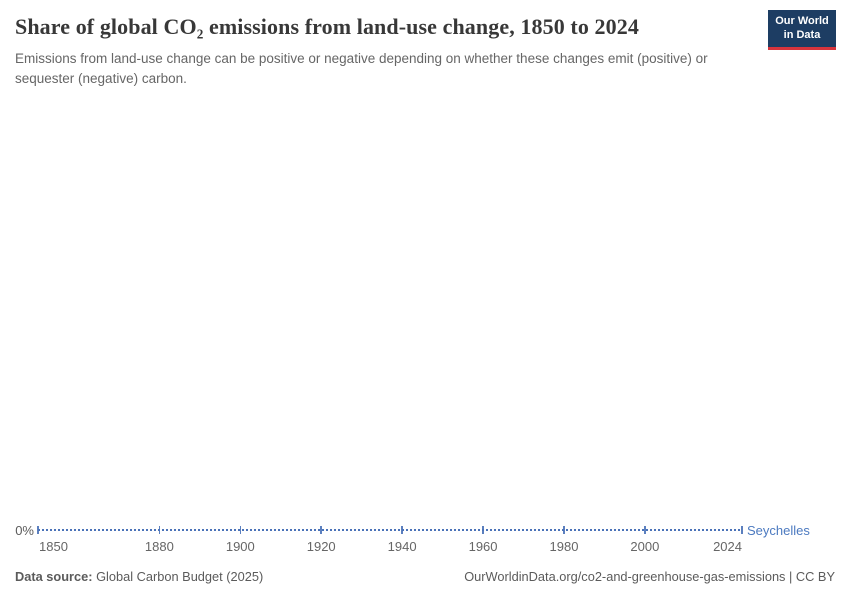 The height and width of the screenshot is (600, 850). I want to click on series-entity-label: Seychelles, so click(778, 530).